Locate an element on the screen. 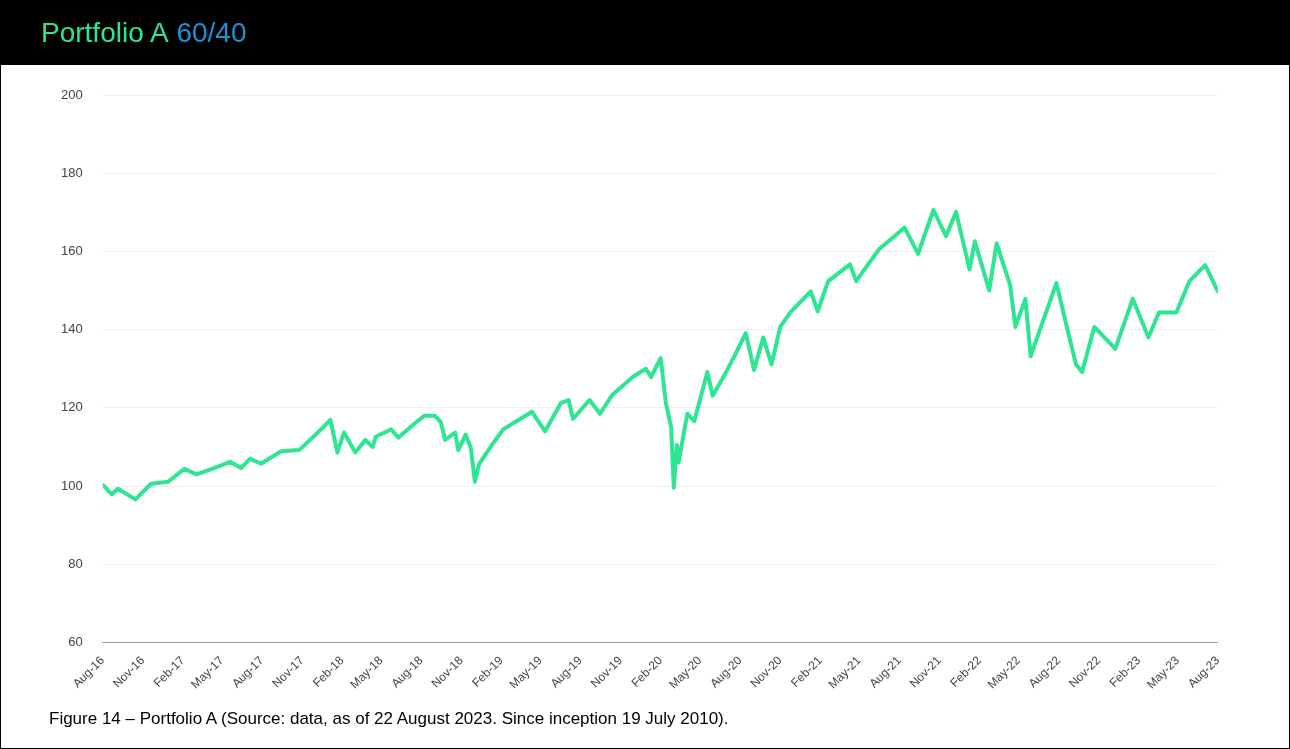 The height and width of the screenshot is (749, 1290). chart-title: Portfolio A 60/40 is located at coordinates (144, 33).